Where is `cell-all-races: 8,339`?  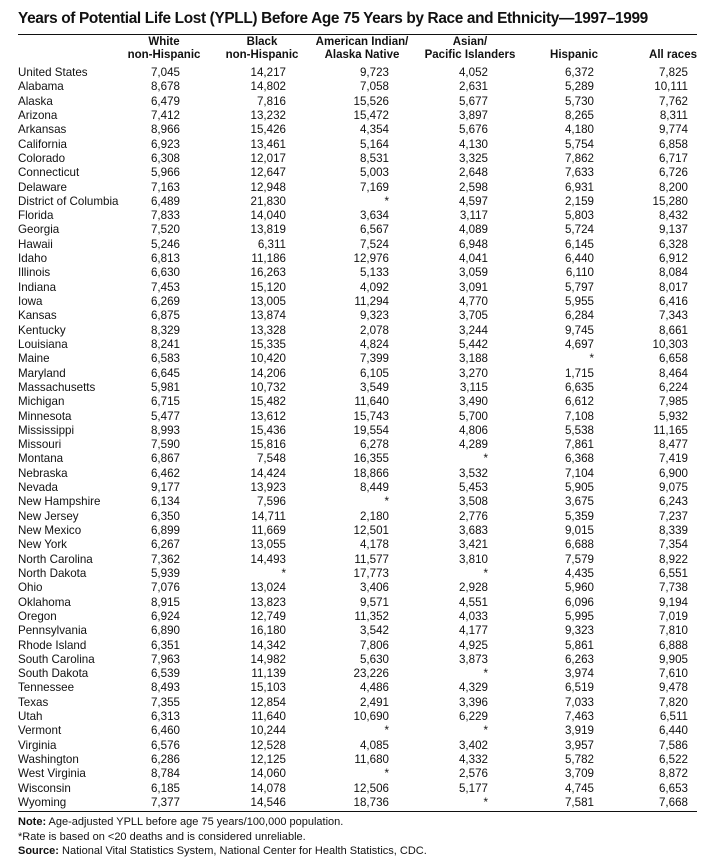
cell-all-races: 8,339 is located at coordinates (673, 530).